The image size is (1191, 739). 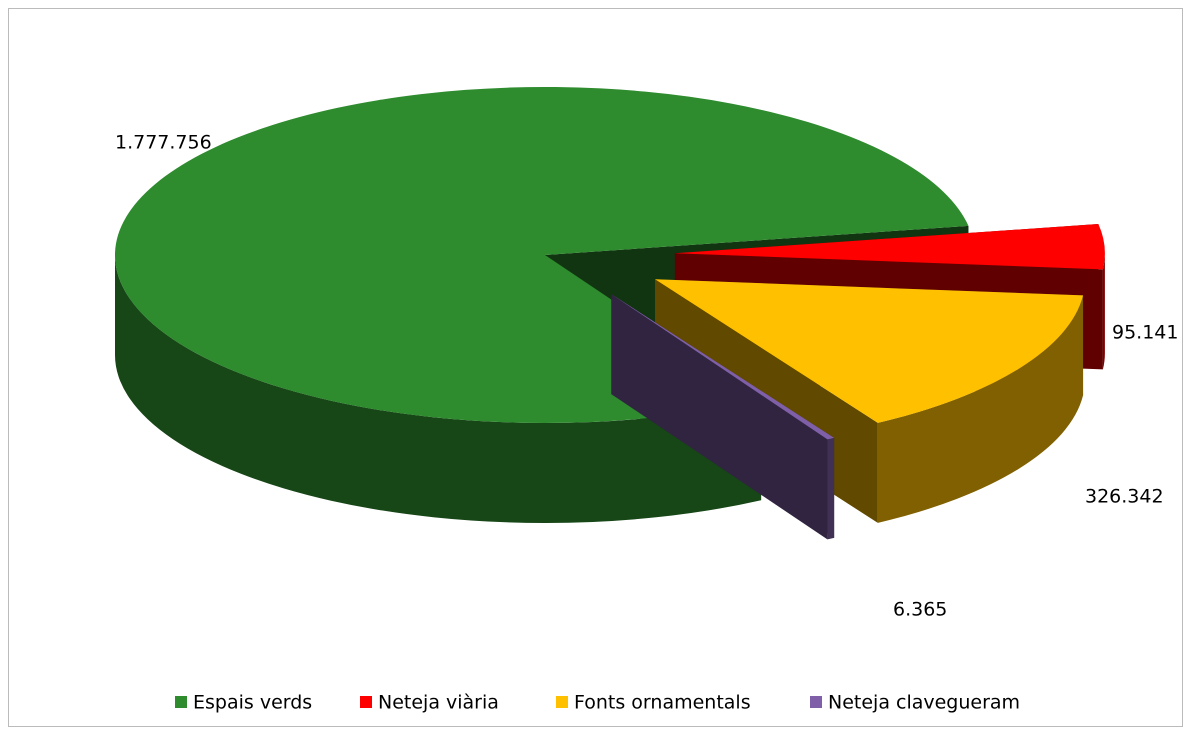 What do you see at coordinates (924, 703) in the screenshot?
I see `legend-label: Neteja clavegueram` at bounding box center [924, 703].